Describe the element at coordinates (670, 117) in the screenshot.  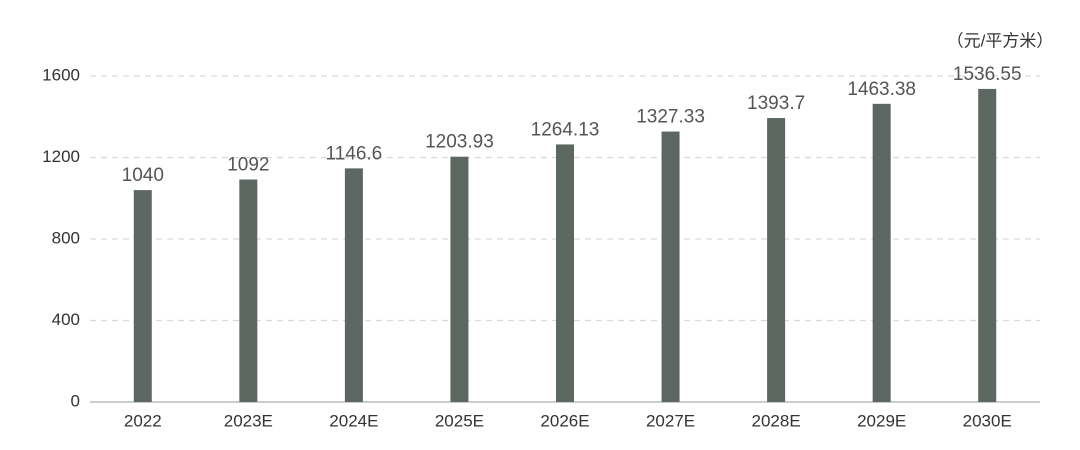
I see `value-label: 1327.33` at that location.